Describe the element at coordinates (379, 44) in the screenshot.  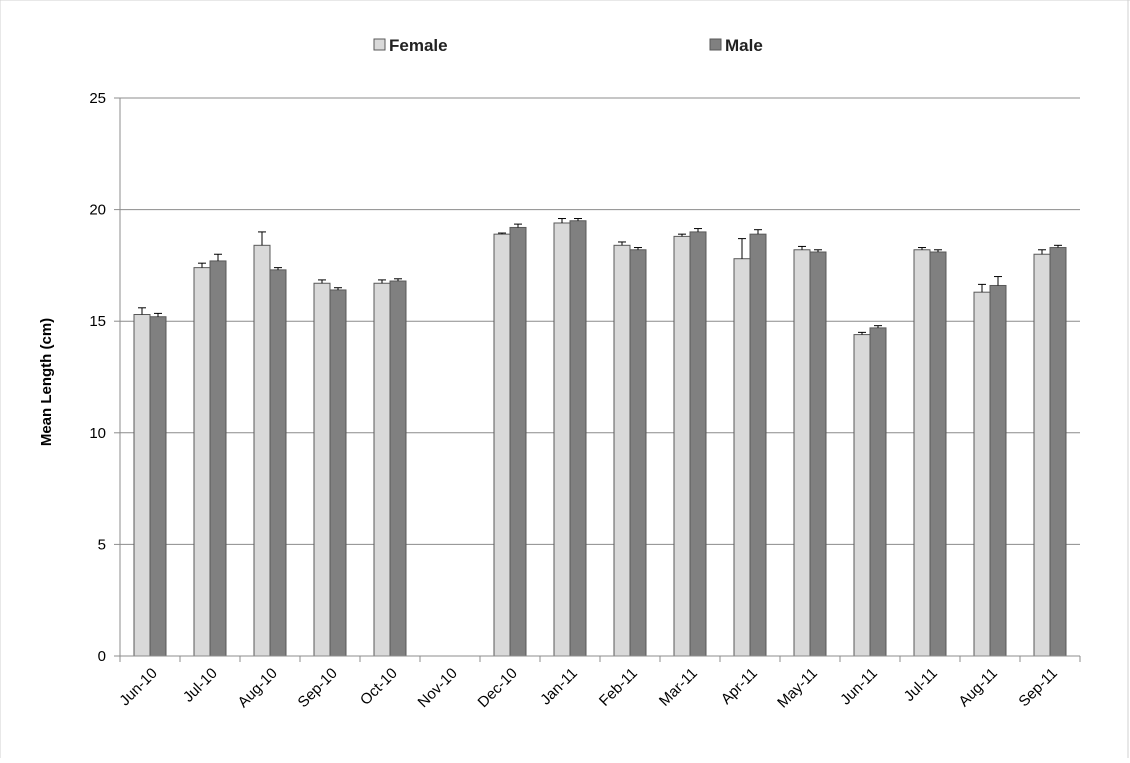
I see `legend-swatch-female` at that location.